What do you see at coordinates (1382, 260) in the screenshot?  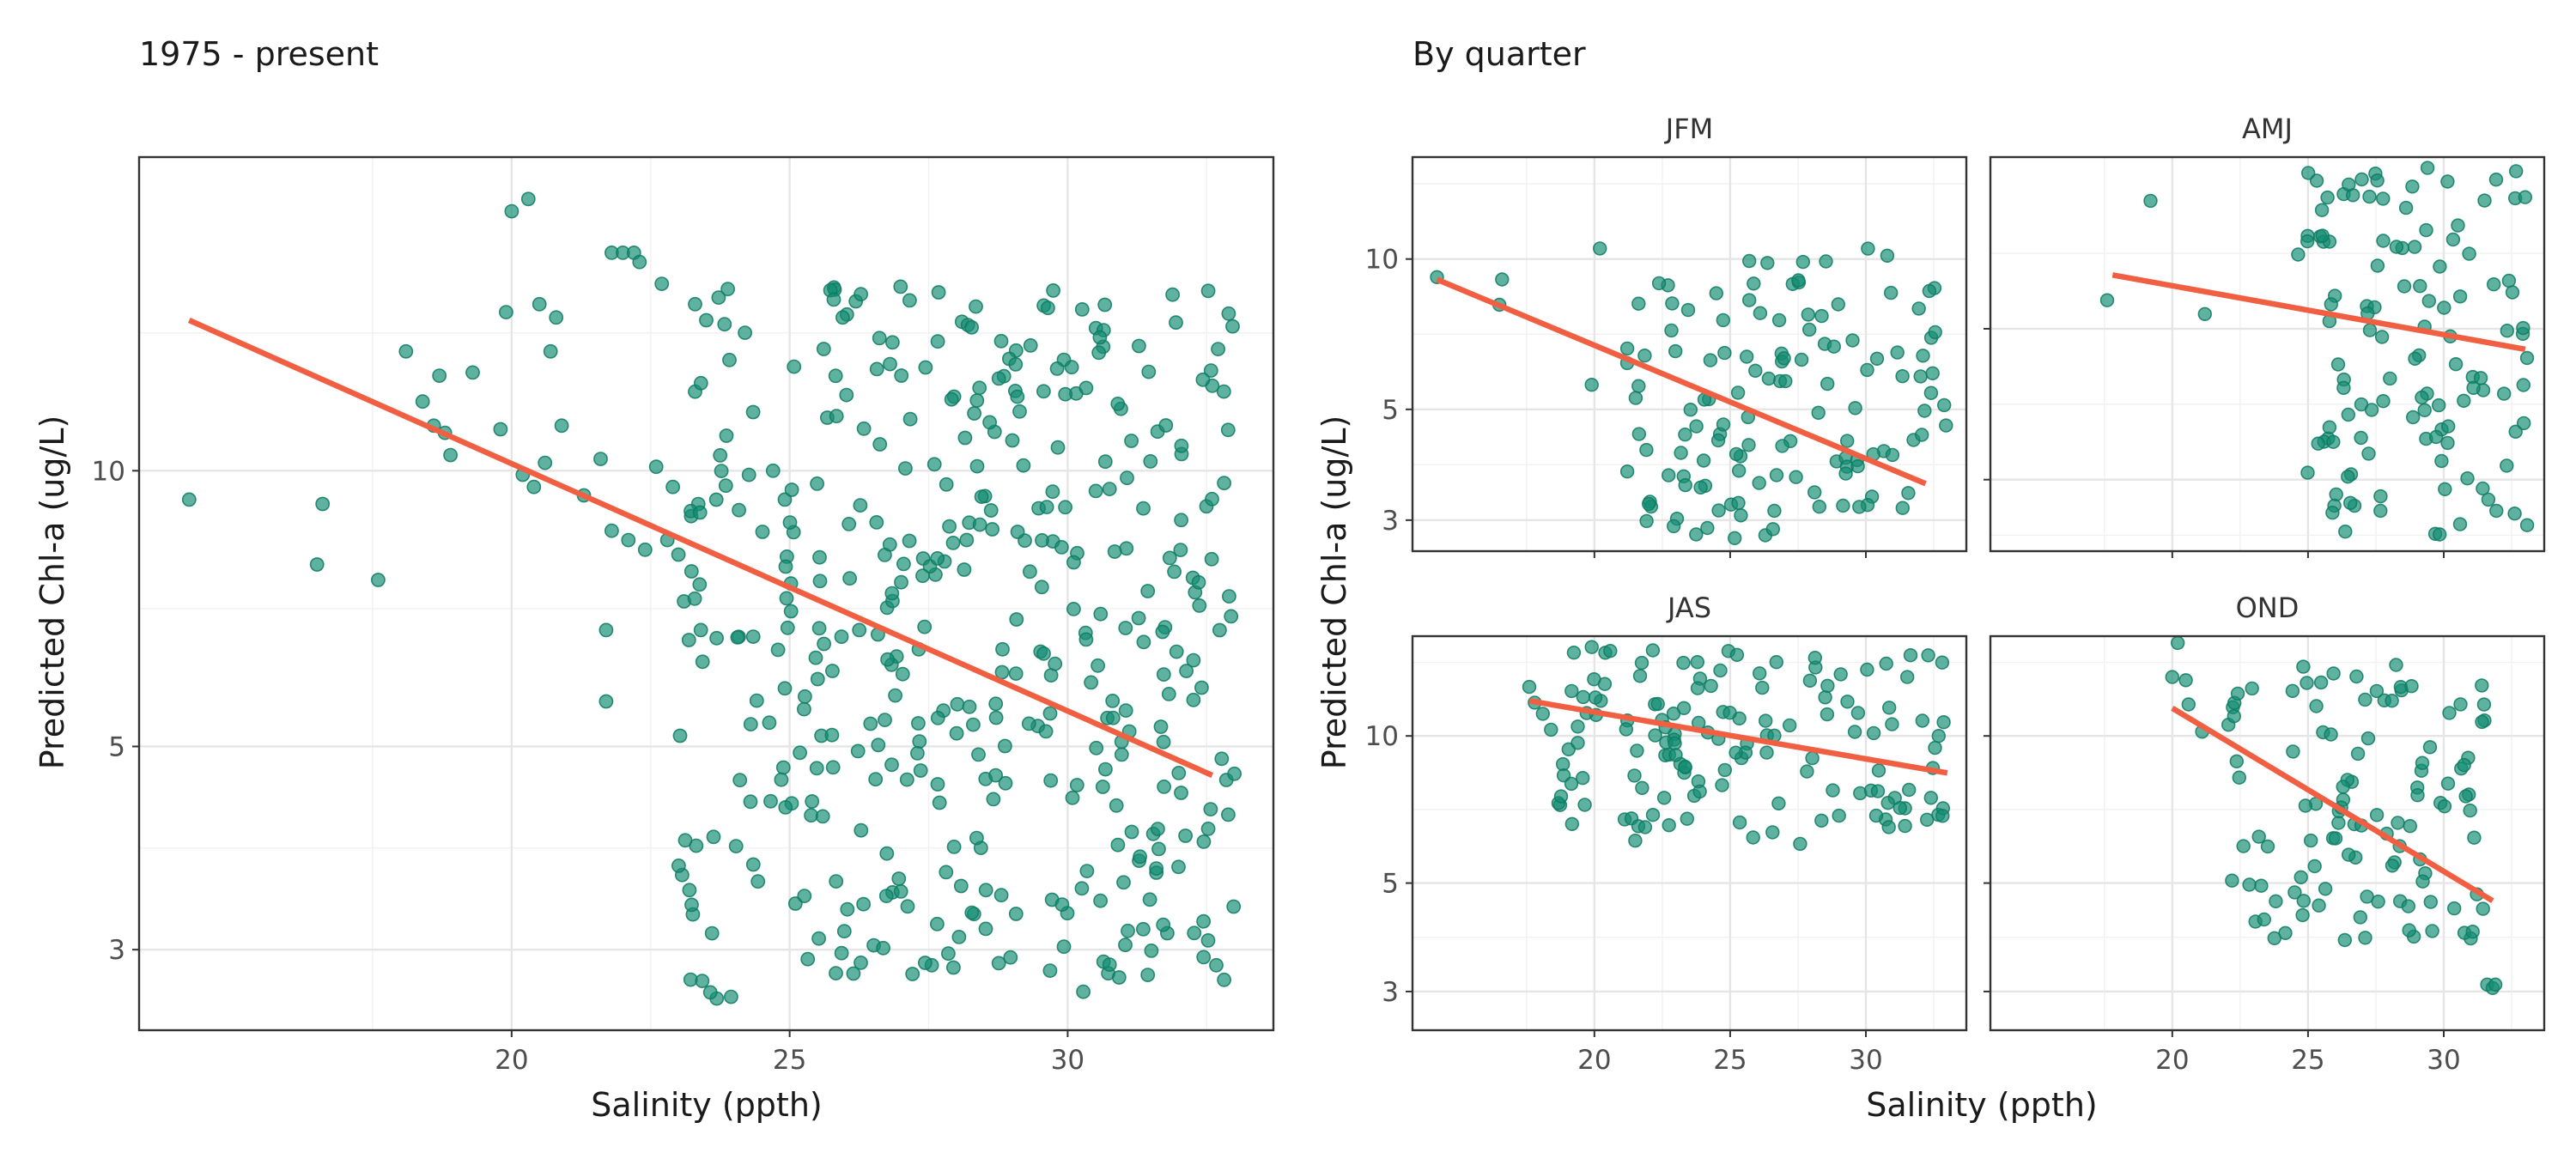 I see `y-tick-label: 10` at bounding box center [1382, 260].